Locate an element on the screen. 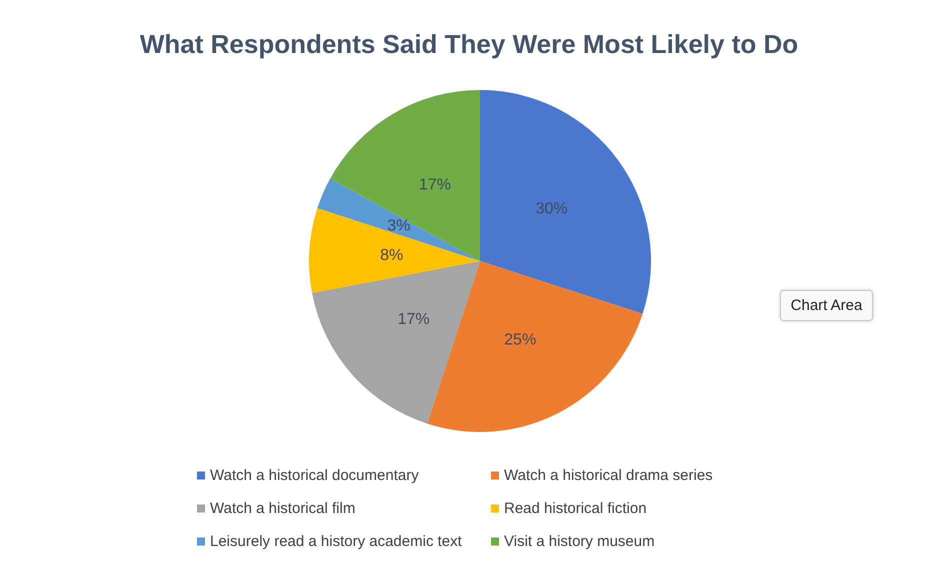 This screenshot has height=579, width=938. text: Chart Area is located at coordinates (826, 305).